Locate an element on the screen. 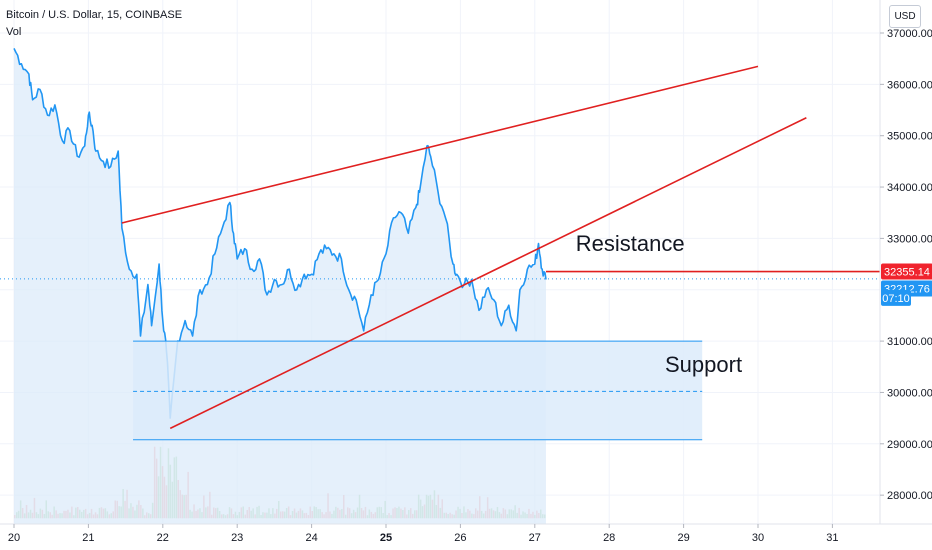 The image size is (932, 550). chart-legend: Bitcoin / U.S. Dollar, 15, COINBASE Vol is located at coordinates (94, 23).